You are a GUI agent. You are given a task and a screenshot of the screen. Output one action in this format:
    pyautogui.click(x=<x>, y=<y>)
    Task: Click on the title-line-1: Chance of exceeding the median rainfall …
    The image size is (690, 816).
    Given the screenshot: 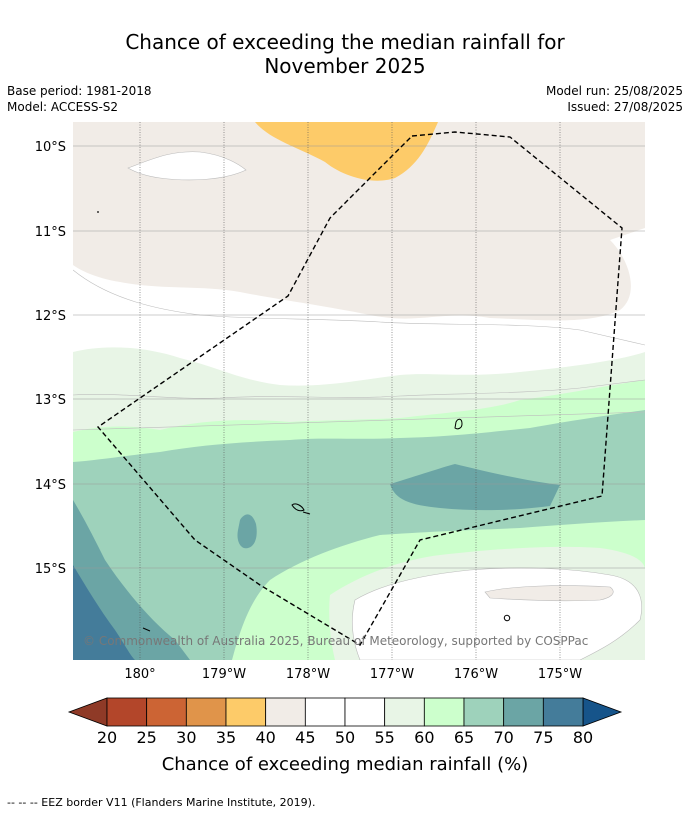 What is the action you would take?
    pyautogui.click(x=345, y=42)
    